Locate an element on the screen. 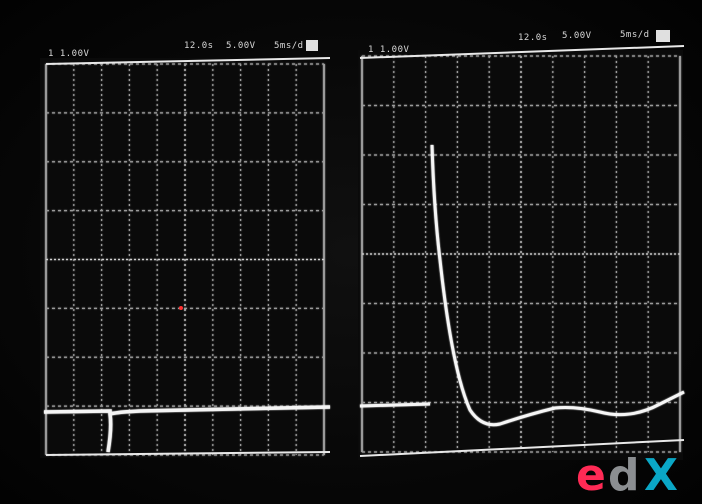 The height and width of the screenshot is (504, 702). right-channel-readout: 1 1.00V is located at coordinates (389, 50).